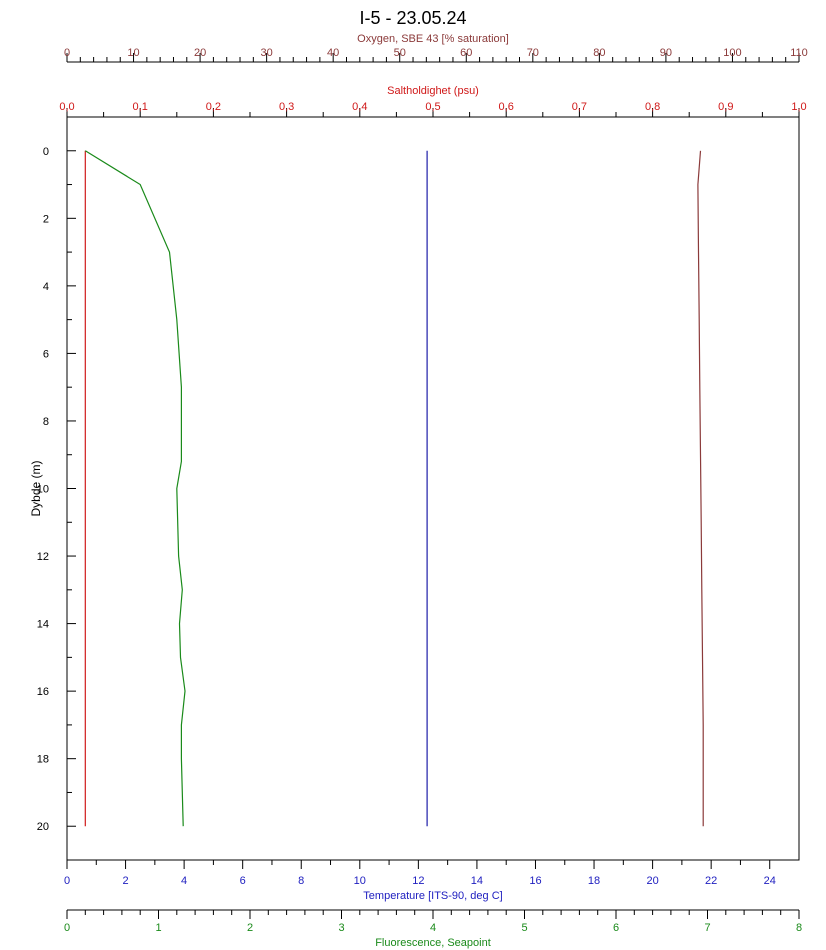 The height and width of the screenshot is (950, 826). What do you see at coordinates (243, 881) in the screenshot?
I see `temperature-tick-label: 6` at bounding box center [243, 881].